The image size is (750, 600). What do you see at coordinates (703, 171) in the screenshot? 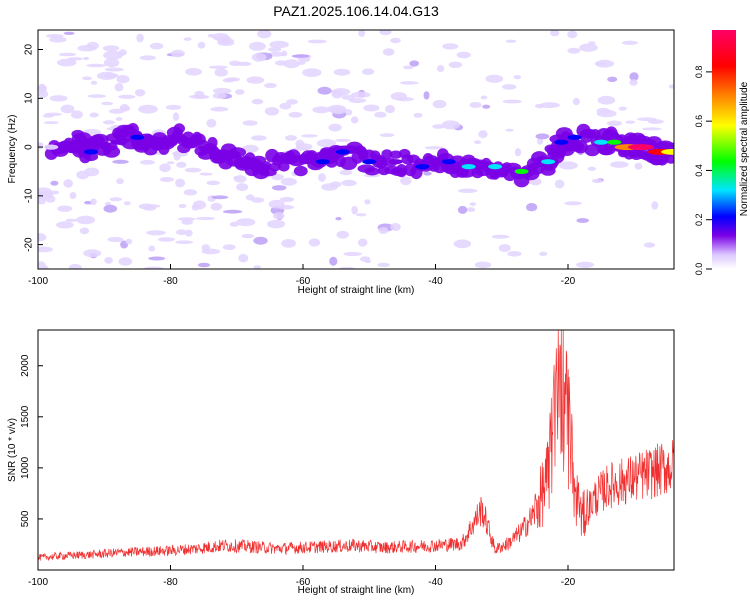
I see `colorbar-ticks: 0.0 0.2 0.4 0.6 0.8` at bounding box center [703, 171].